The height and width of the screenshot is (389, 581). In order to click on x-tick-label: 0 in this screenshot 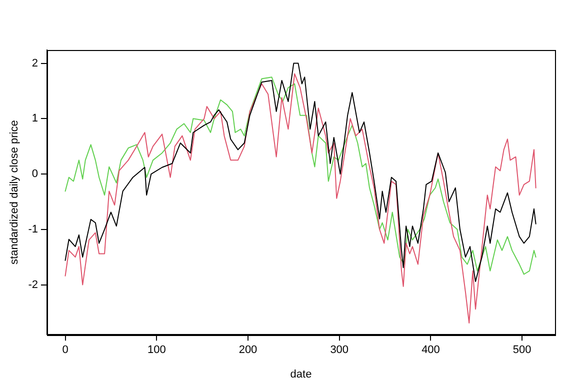, I will do `click(65, 350)`.